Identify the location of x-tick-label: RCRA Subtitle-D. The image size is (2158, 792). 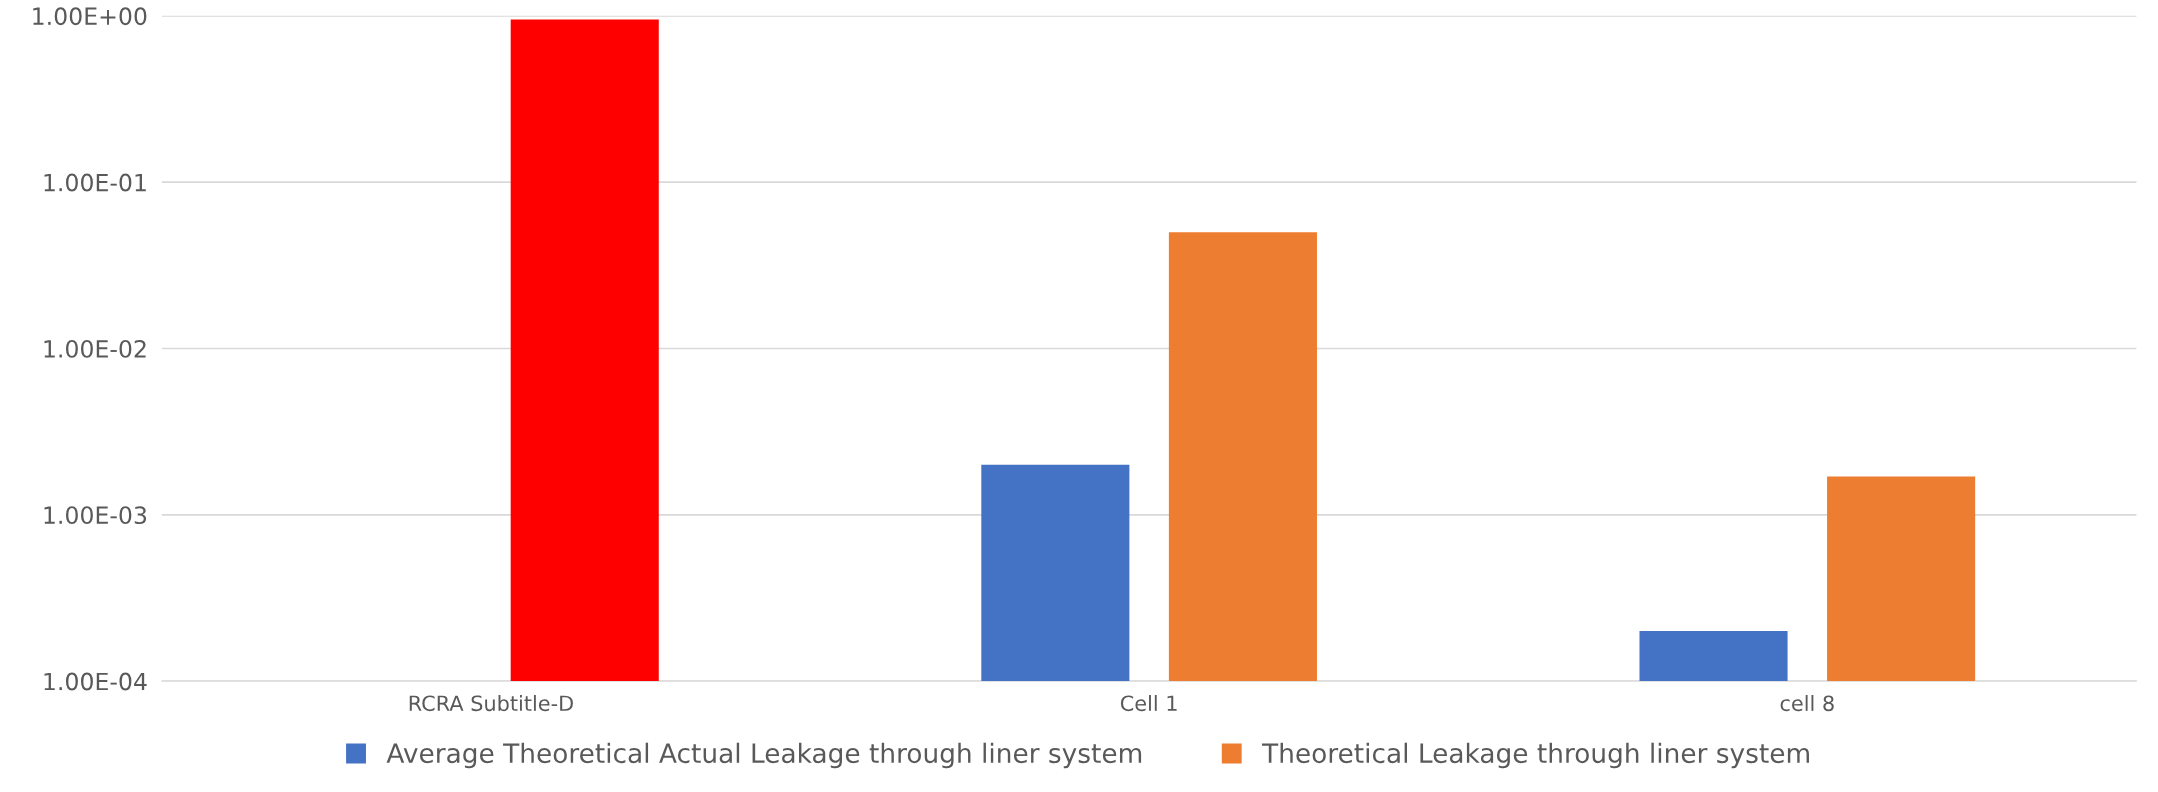
(491, 703).